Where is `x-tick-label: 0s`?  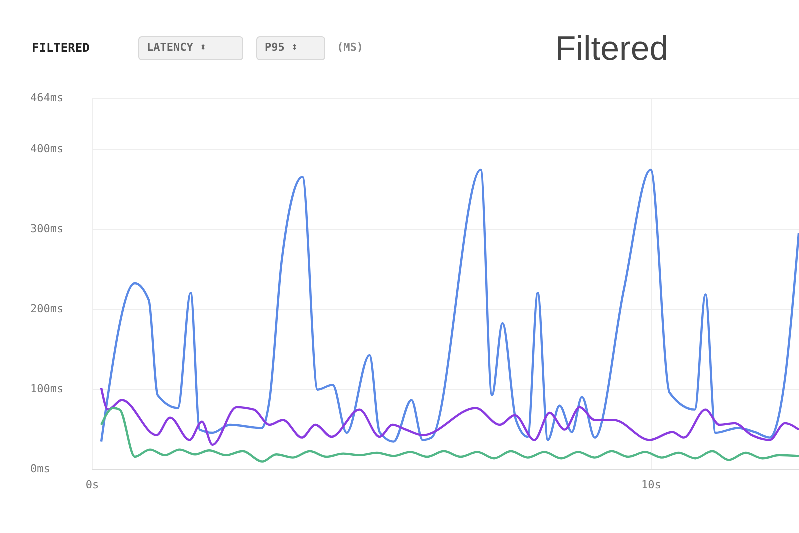 x-tick-label: 0s is located at coordinates (93, 485).